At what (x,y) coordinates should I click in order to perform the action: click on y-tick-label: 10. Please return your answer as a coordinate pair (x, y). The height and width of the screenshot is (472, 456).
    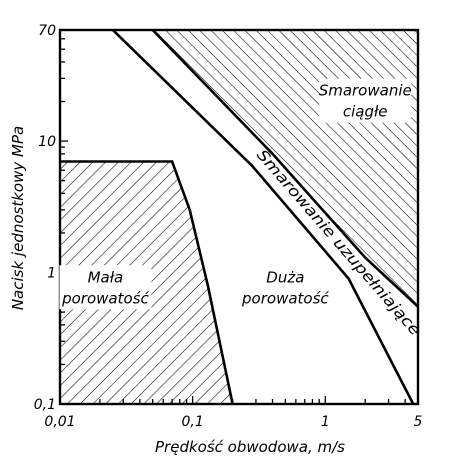
    Looking at the image, I should click on (47, 142).